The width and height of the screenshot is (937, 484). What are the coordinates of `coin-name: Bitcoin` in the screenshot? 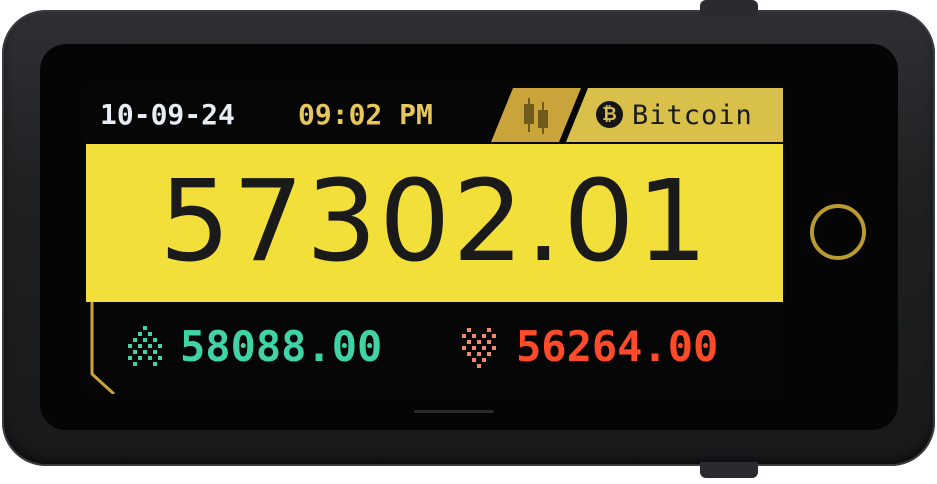 It's located at (692, 115).